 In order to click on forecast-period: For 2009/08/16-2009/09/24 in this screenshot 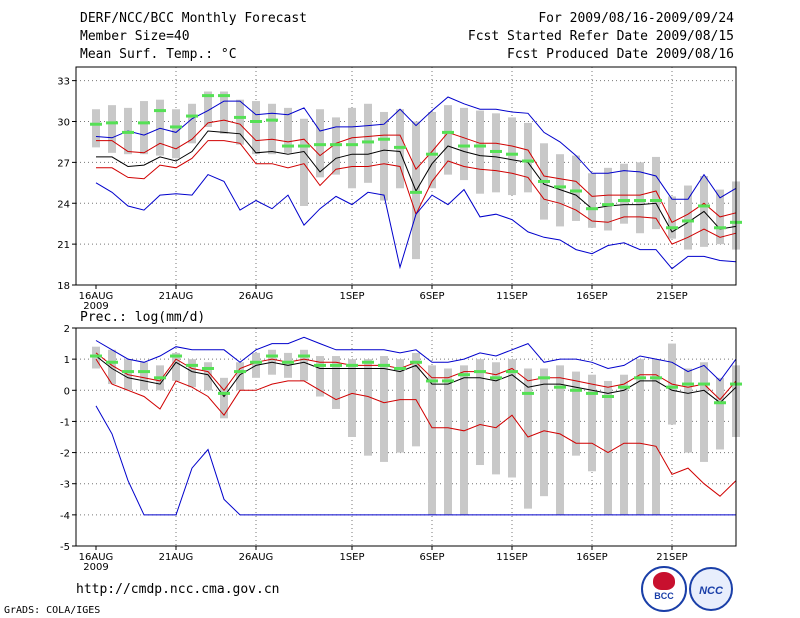, I will do `click(636, 18)`.